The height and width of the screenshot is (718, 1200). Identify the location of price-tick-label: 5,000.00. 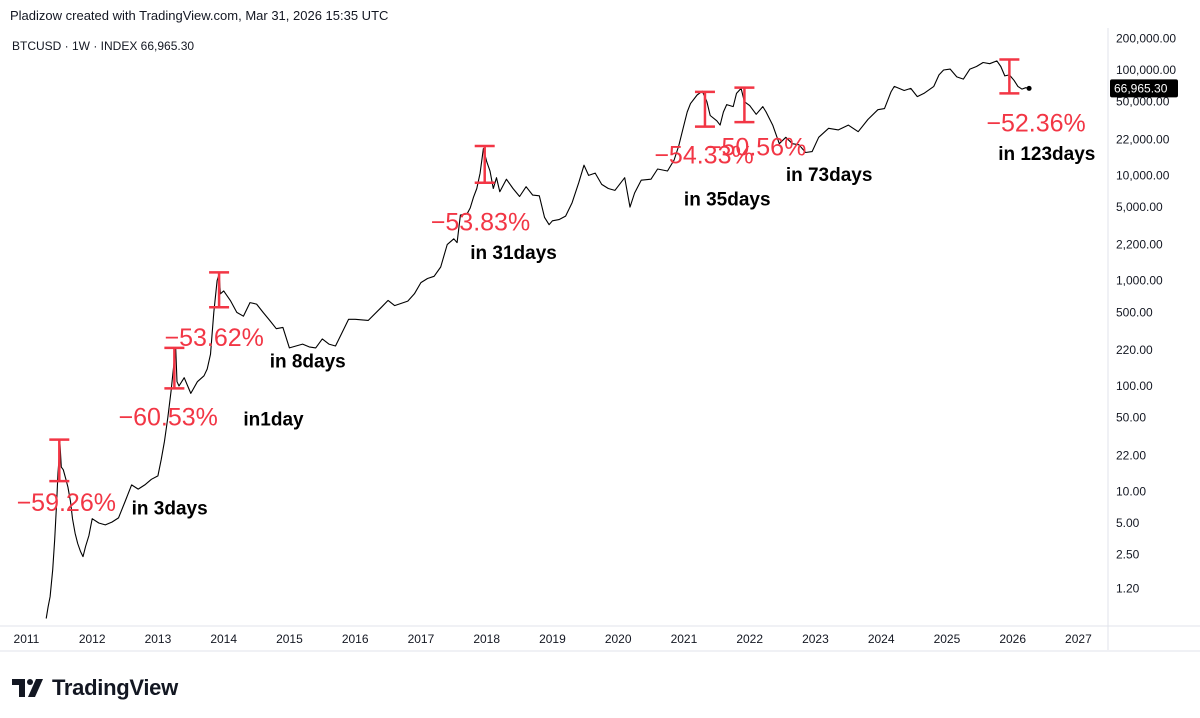
(1139, 207).